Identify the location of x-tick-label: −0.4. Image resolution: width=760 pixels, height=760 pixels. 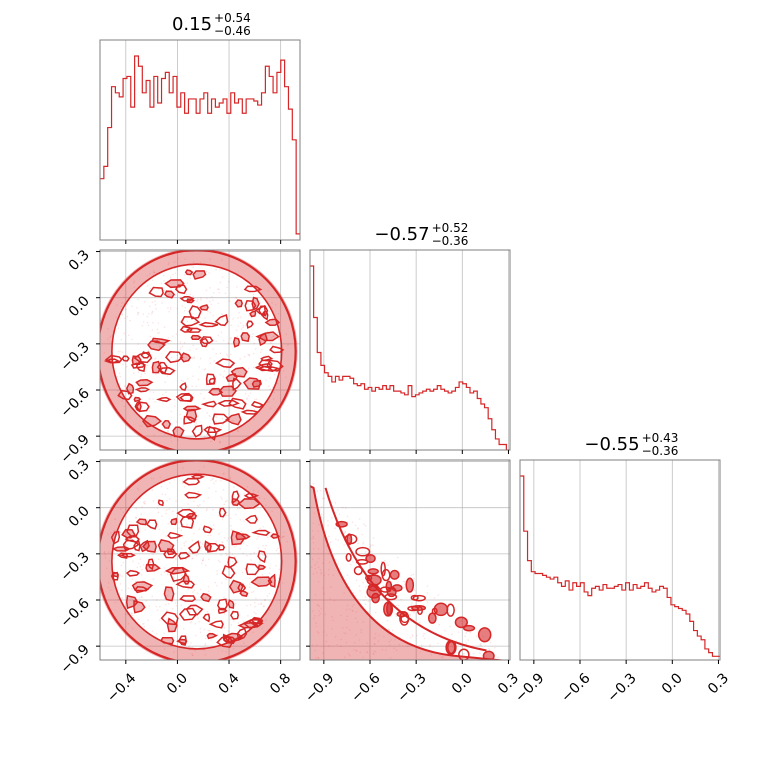
(121, 687).